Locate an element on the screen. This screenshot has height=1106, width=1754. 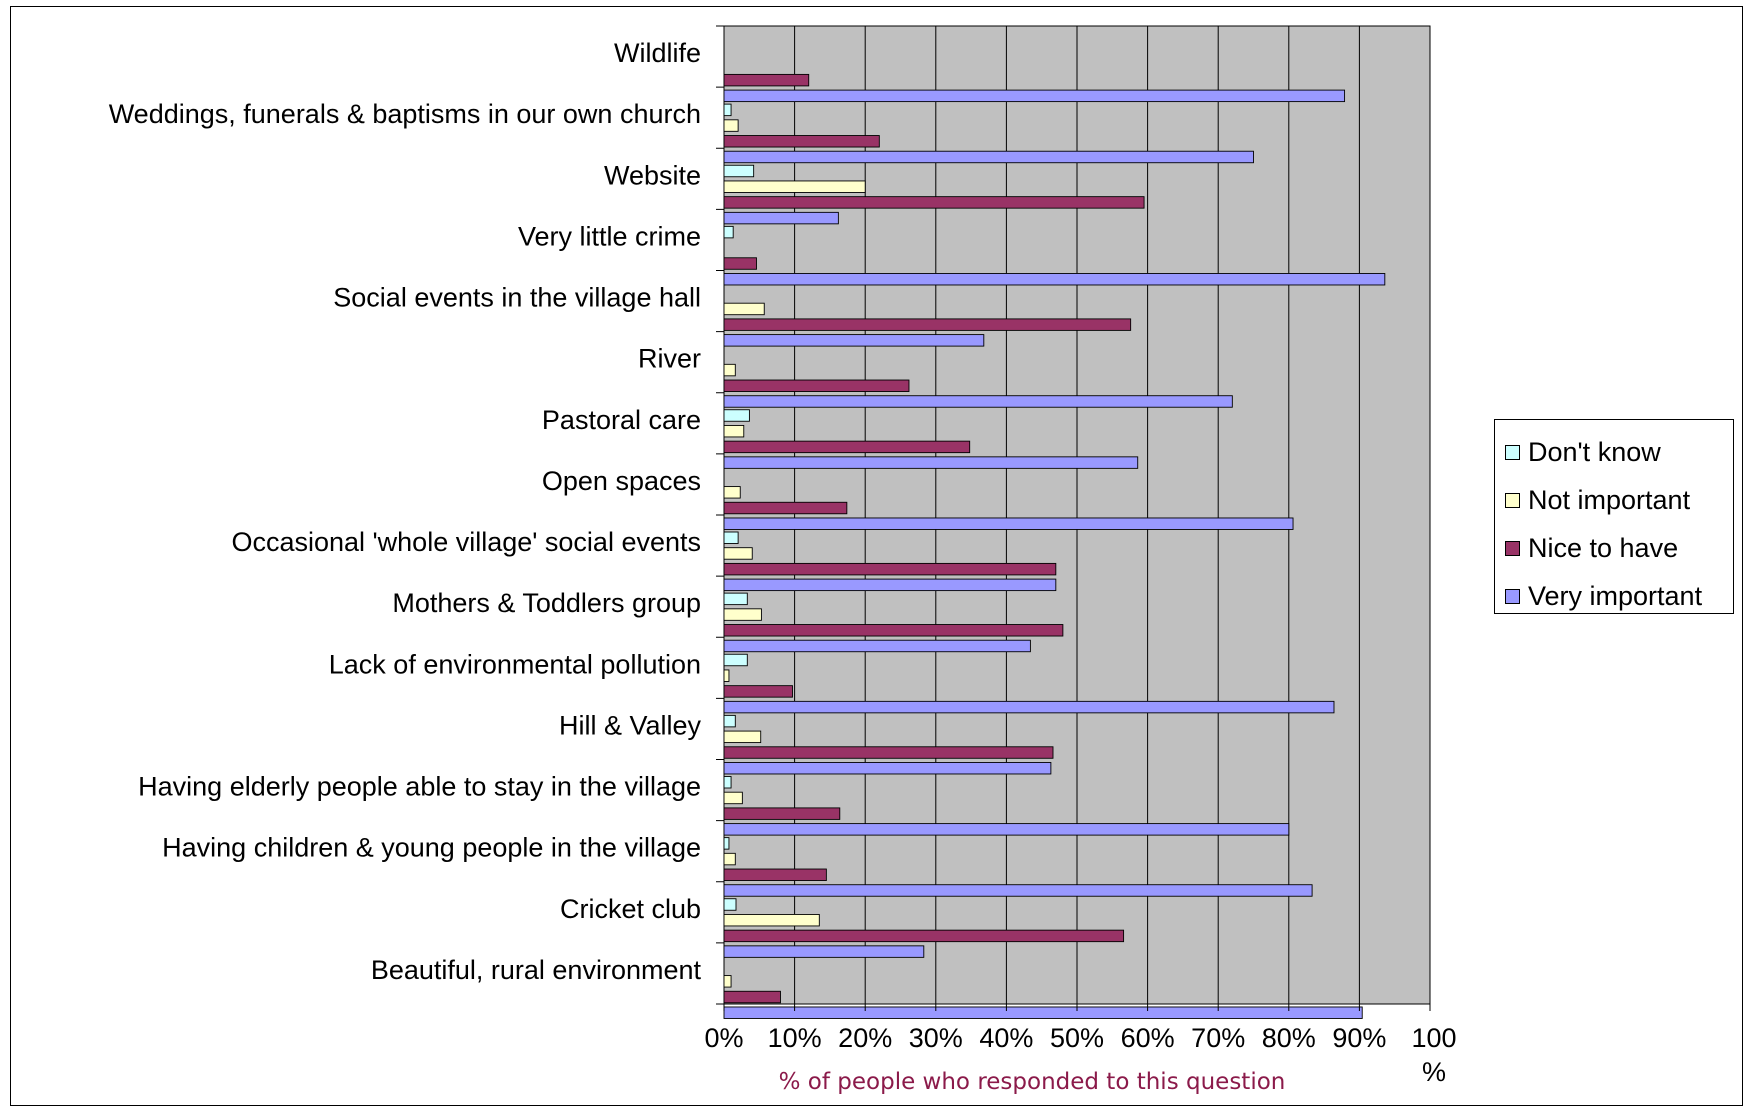
x-tick-label: 30% is located at coordinates (936, 1038).